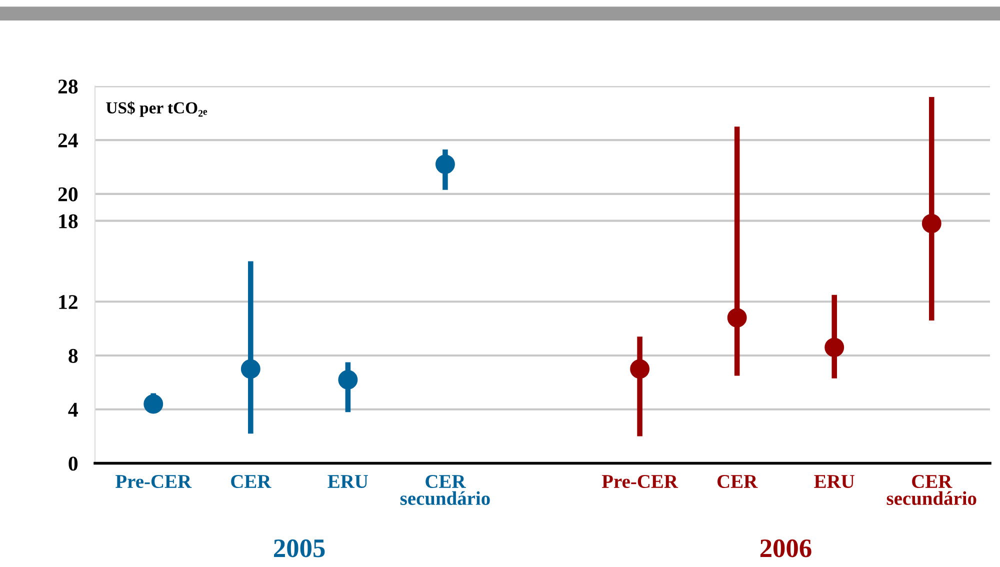 This screenshot has height=567, width=1000. Describe the element at coordinates (68, 87) in the screenshot. I see `y-tick-label: 28` at that location.